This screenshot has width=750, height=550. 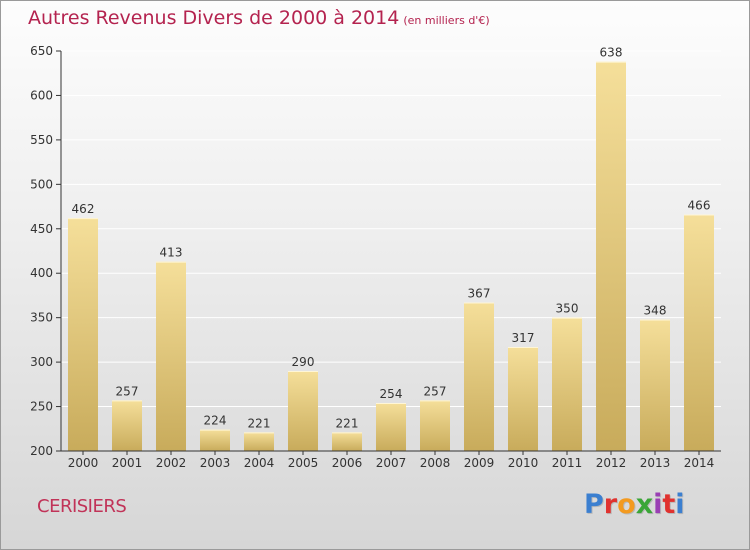 I want to click on x-tick-label: 2009, so click(x=479, y=463).